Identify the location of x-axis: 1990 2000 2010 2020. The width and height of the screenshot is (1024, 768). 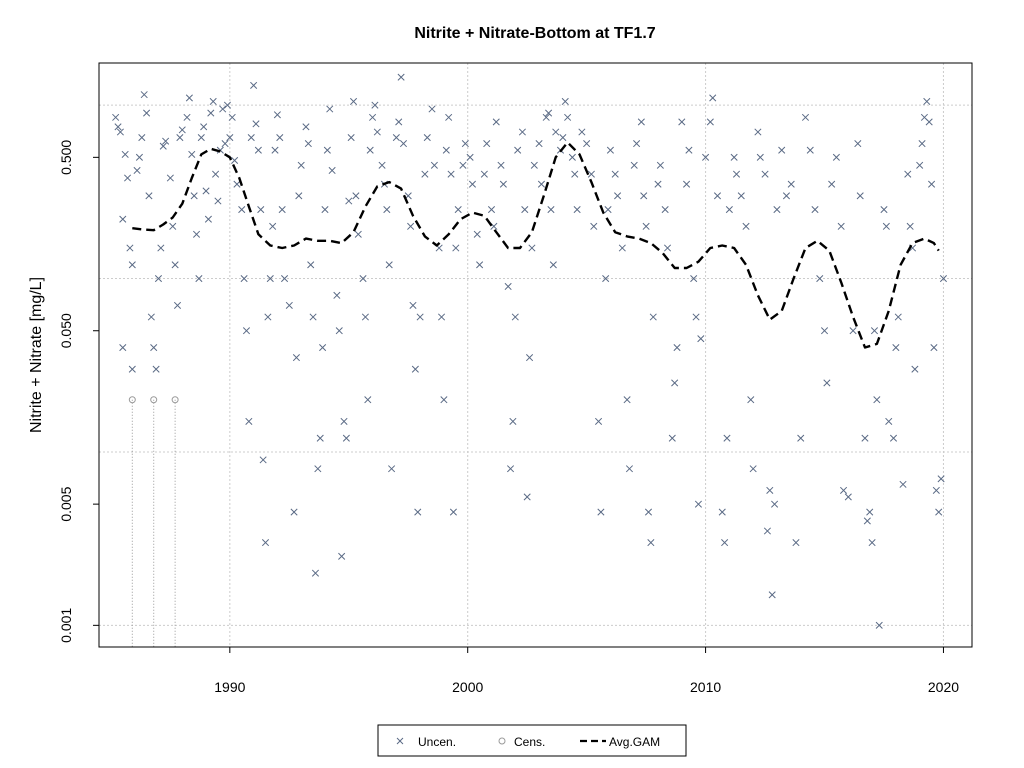
(586, 671).